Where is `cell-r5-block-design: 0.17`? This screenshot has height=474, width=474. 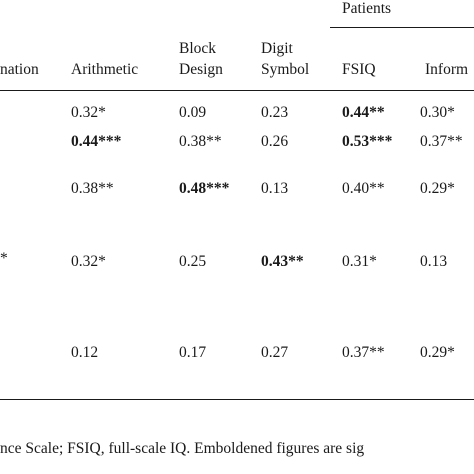
cell-r5-block-design: 0.17 is located at coordinates (193, 352).